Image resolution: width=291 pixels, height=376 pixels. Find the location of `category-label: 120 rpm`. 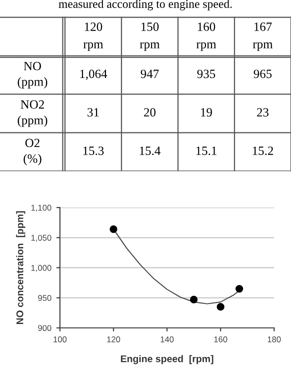

category-label: 120 rpm is located at coordinates (93, 36).